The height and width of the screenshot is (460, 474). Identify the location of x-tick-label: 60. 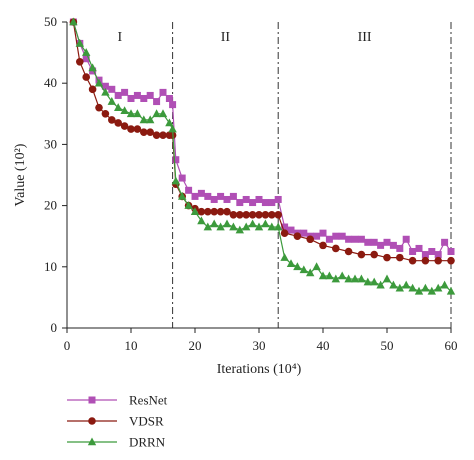
(451, 345).